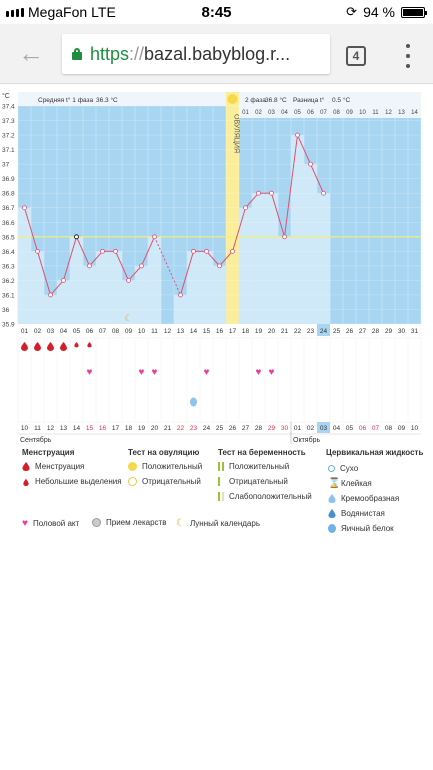 This screenshot has height=770, width=433. What do you see at coordinates (51, 428) in the screenshot?
I see `date-label: 12` at bounding box center [51, 428].